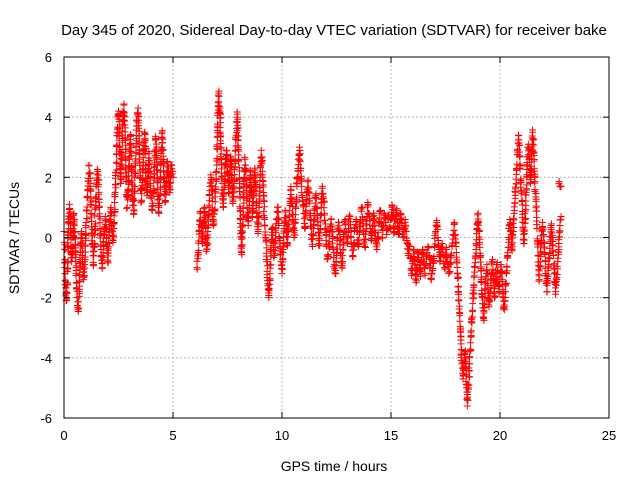 Image resolution: width=640 pixels, height=480 pixels. What do you see at coordinates (48, 117) in the screenshot?
I see `y-tick-label: 4` at bounding box center [48, 117].